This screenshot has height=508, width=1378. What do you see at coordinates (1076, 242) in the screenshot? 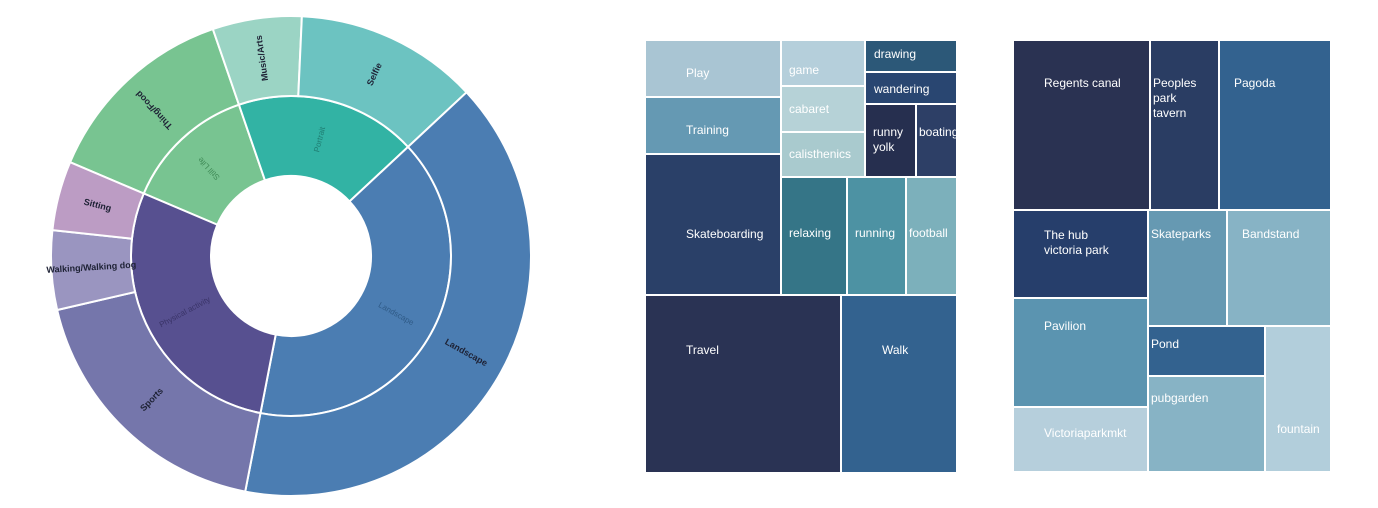
I see `places-cell-label: The hub victoria park` at bounding box center [1076, 242].